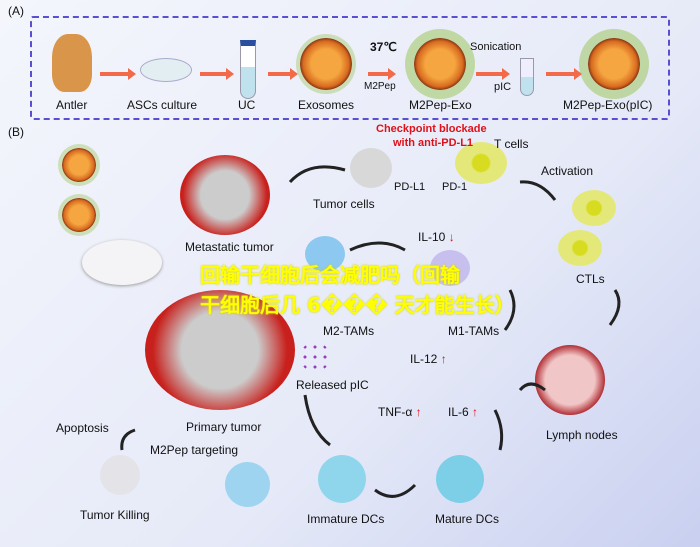 This screenshot has height=547, width=700. Describe the element at coordinates (481, 163) in the screenshot. I see `t-cell-icon` at that location.